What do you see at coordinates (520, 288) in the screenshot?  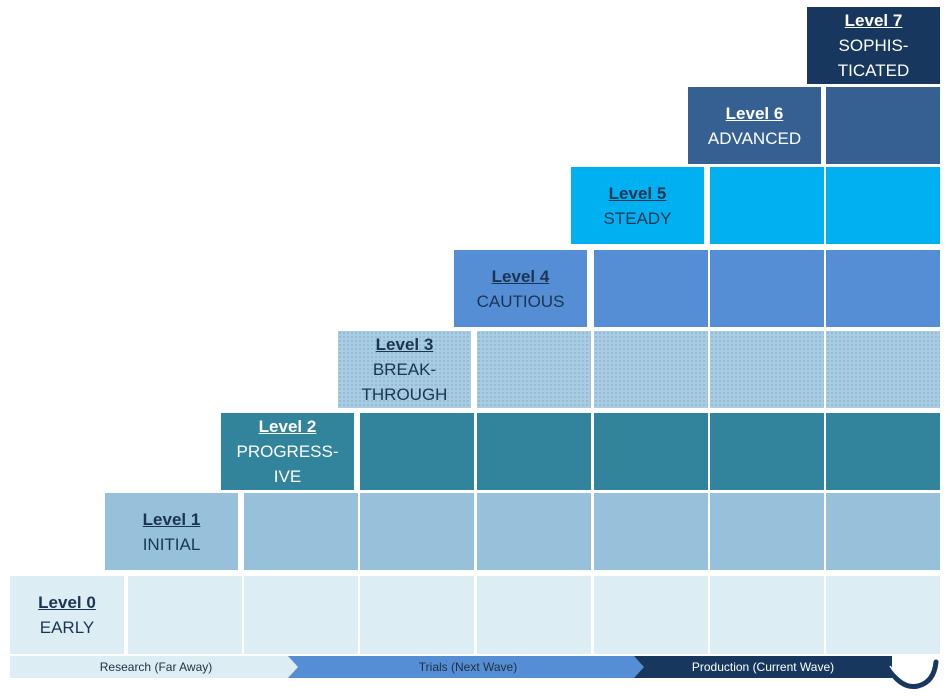 I see `level-4-label-box: Level 4 CAUTIOUS` at bounding box center [520, 288].